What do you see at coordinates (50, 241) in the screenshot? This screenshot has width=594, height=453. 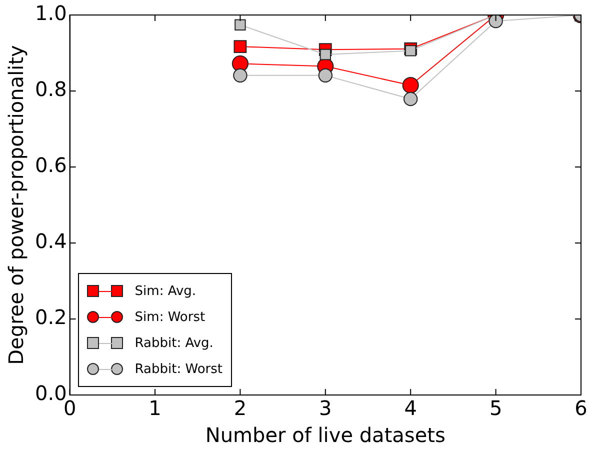 I see `y-tick-label: 0.4` at bounding box center [50, 241].